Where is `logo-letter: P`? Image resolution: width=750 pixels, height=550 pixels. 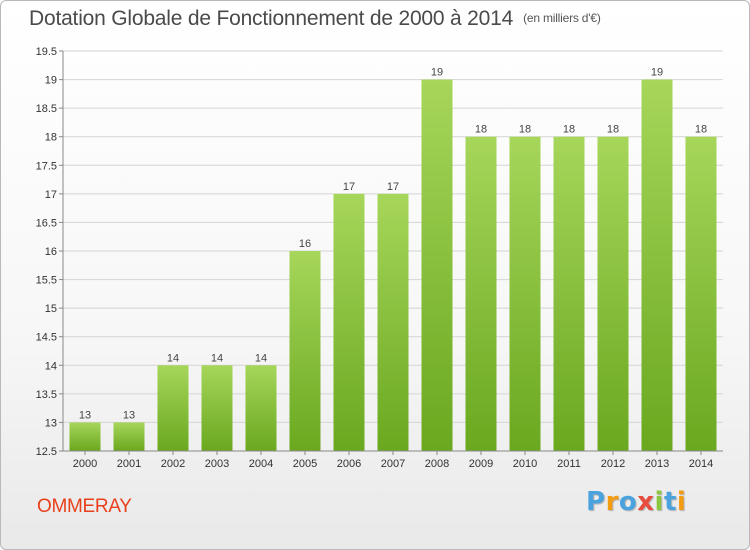
logo-letter: P is located at coordinates (596, 502).